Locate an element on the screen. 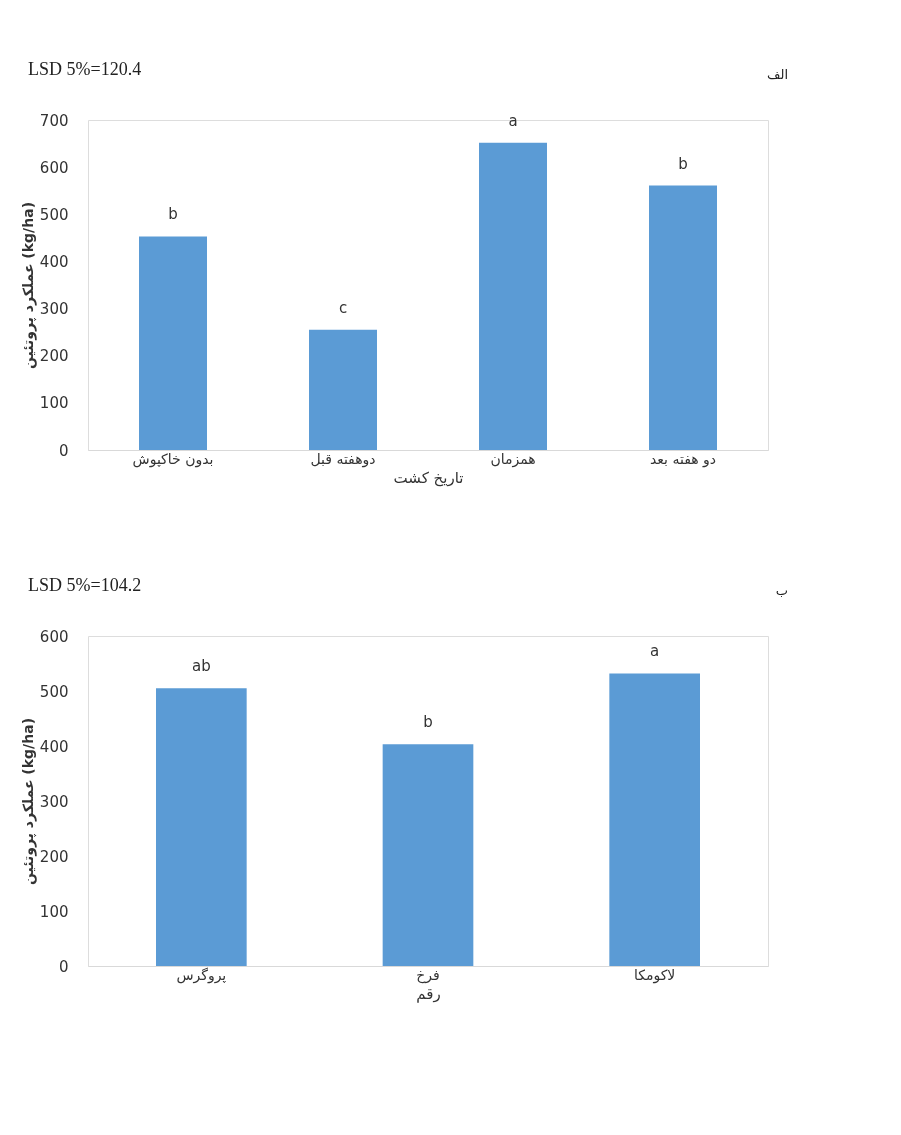 The height and width of the screenshot is (1135, 901). x-axis-title: رقم is located at coordinates (428, 993).